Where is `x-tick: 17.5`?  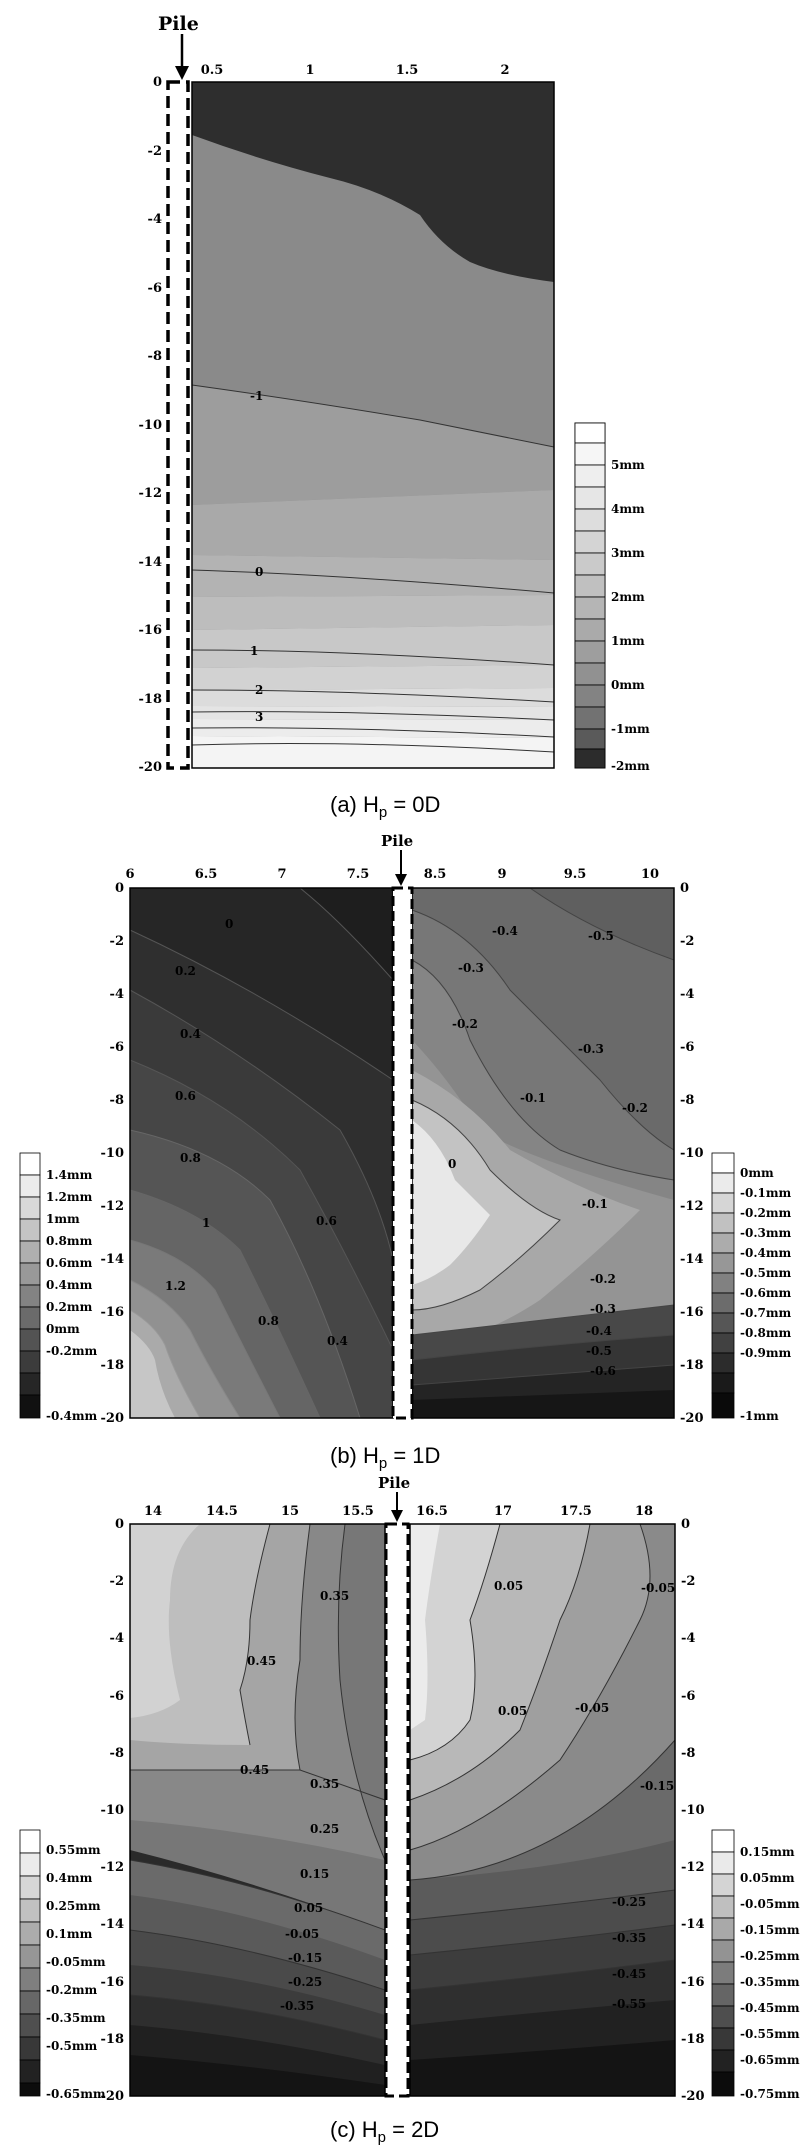 x-tick: 17.5 is located at coordinates (576, 1511).